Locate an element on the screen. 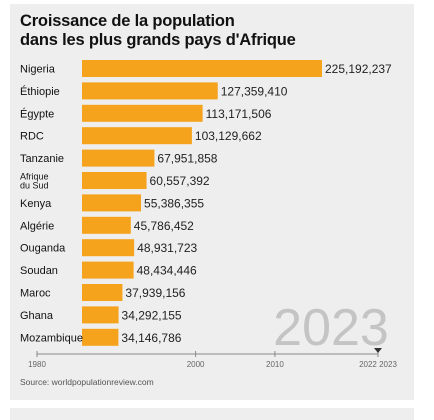 The height and width of the screenshot is (420, 434). category-label-line: du Sud is located at coordinates (34, 186).